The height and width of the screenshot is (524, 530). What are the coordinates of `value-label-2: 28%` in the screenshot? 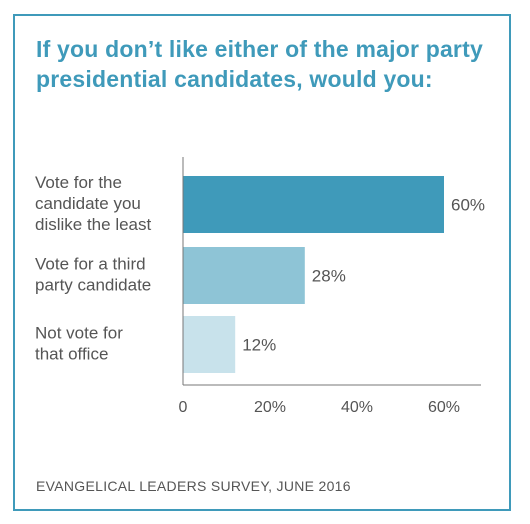 It's located at (329, 276).